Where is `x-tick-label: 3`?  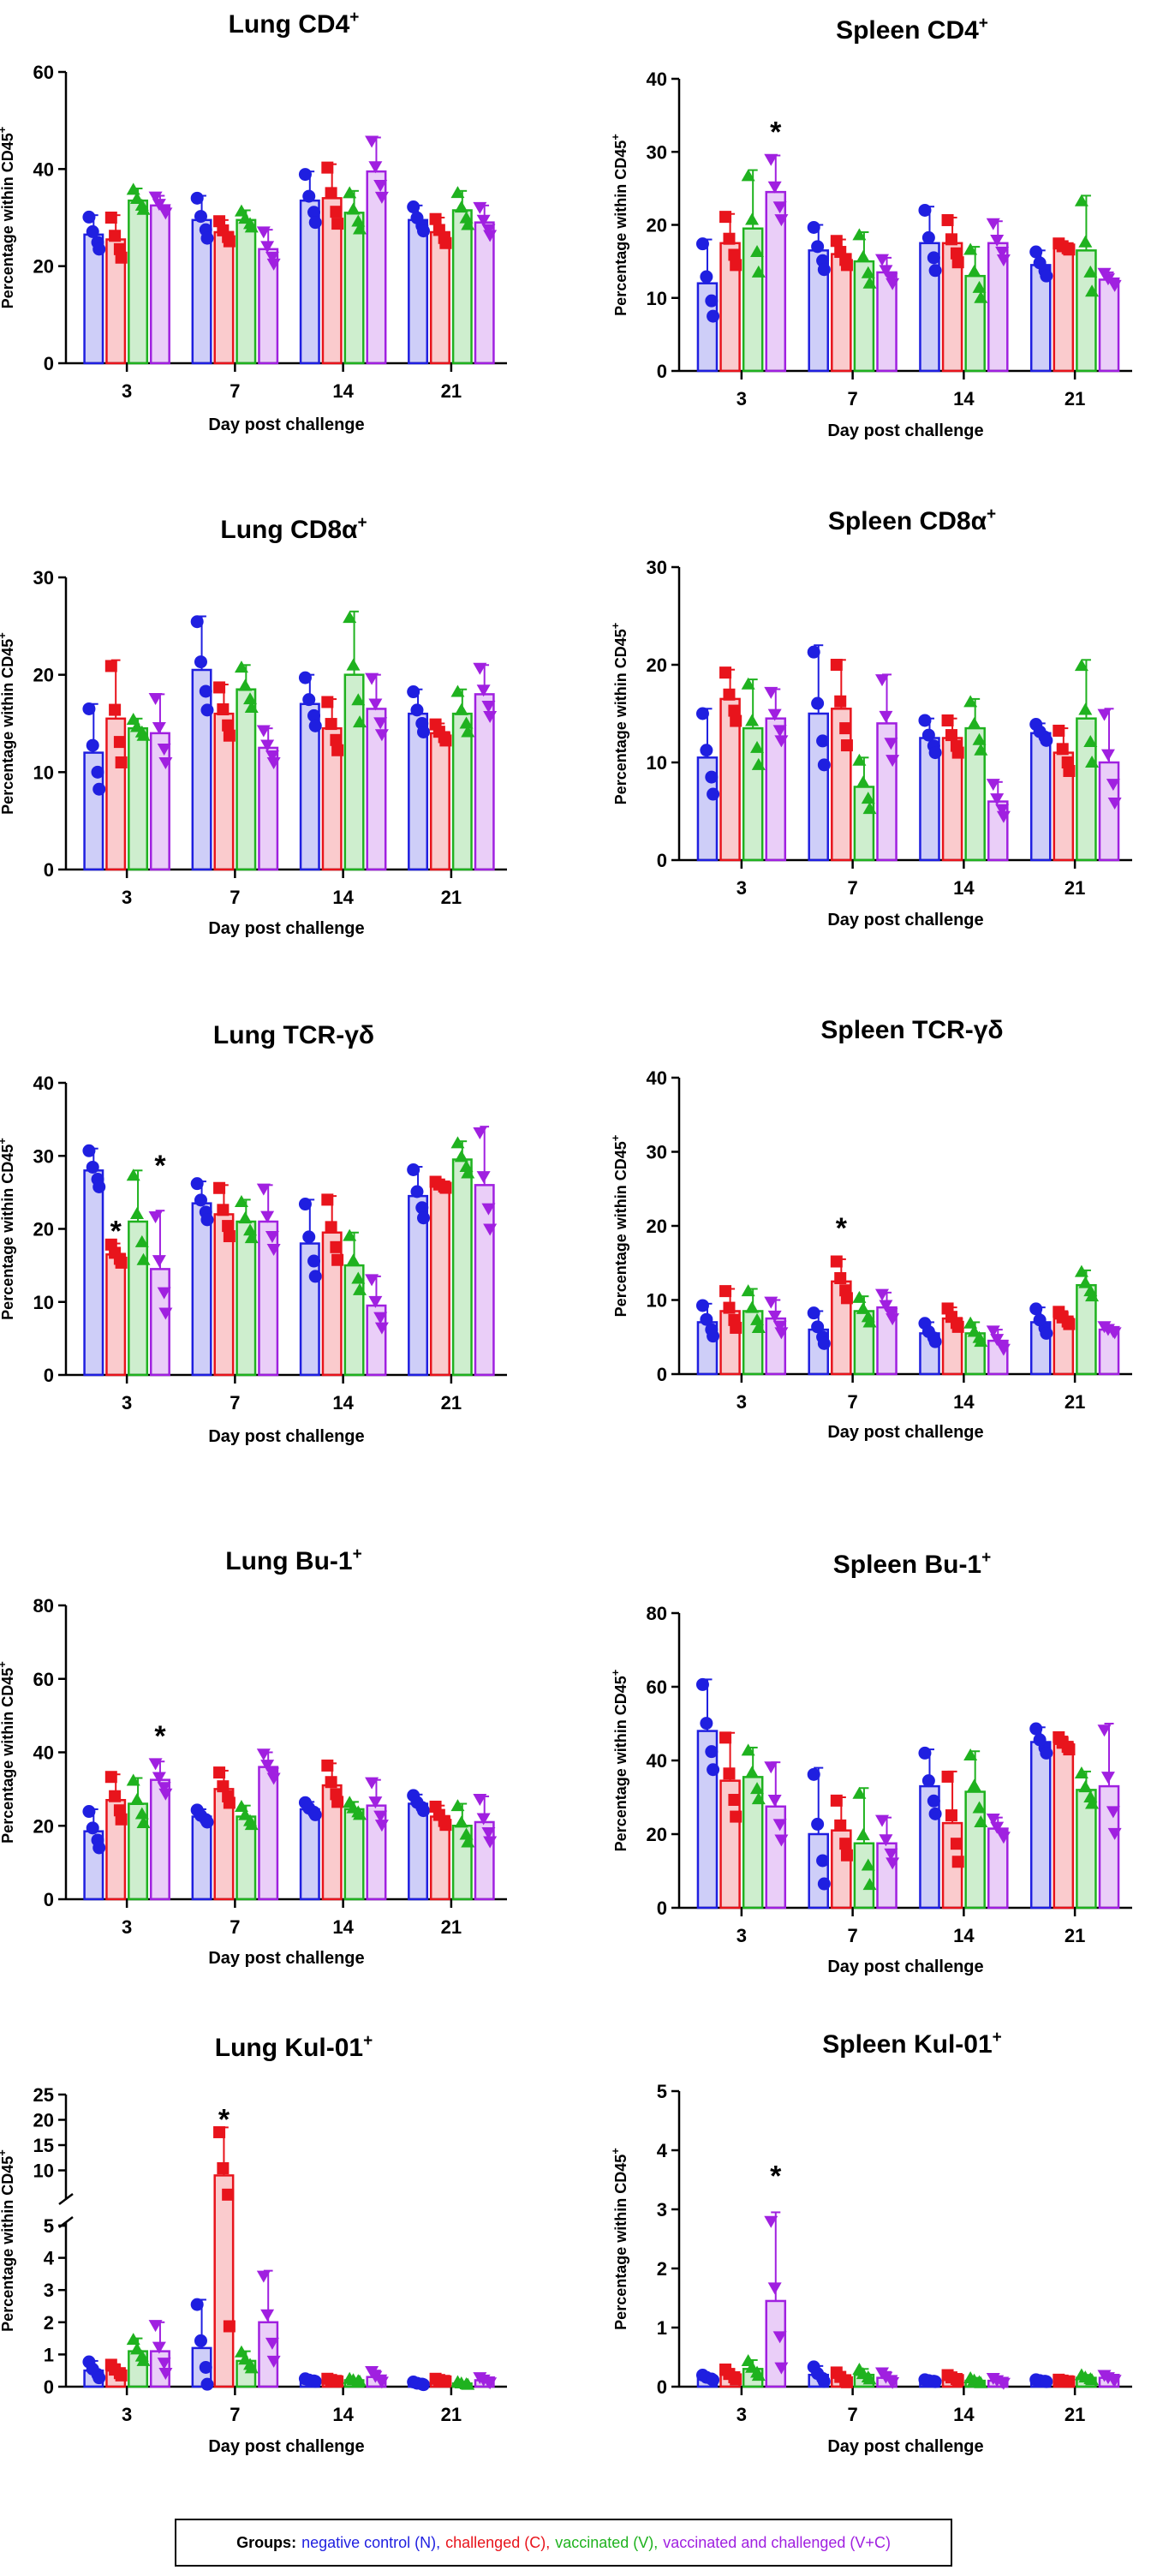
x-tick-label: 3 is located at coordinates (127, 1927).